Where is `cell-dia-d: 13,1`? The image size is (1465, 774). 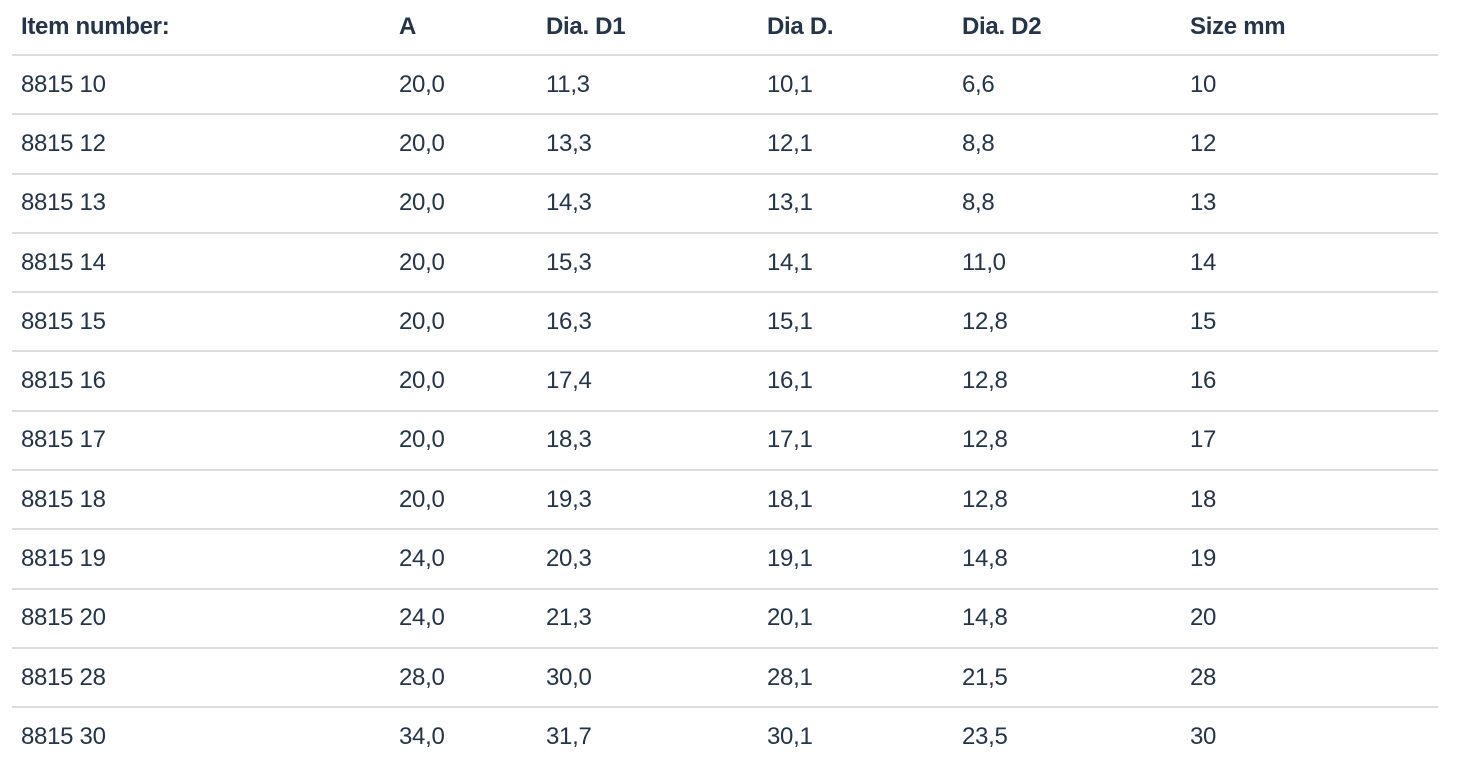 cell-dia-d: 13,1 is located at coordinates (855, 203).